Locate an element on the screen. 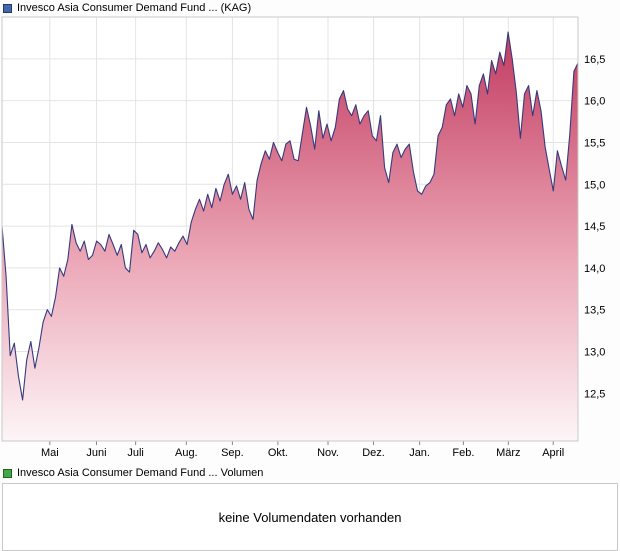  svg-text: Nov. is located at coordinates (328, 453).